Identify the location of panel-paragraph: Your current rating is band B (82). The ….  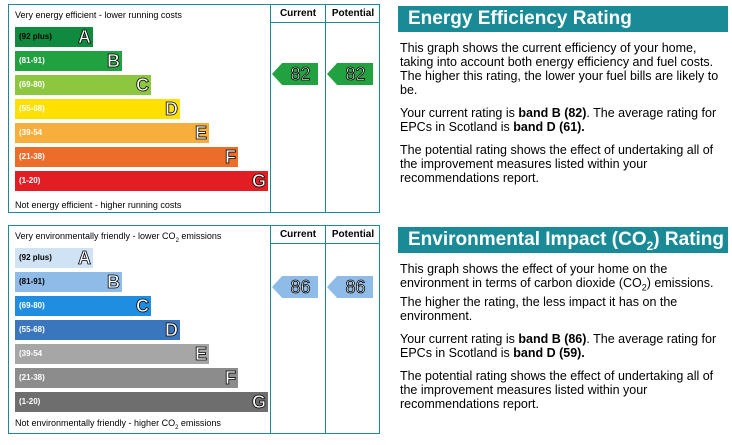
(558, 120).